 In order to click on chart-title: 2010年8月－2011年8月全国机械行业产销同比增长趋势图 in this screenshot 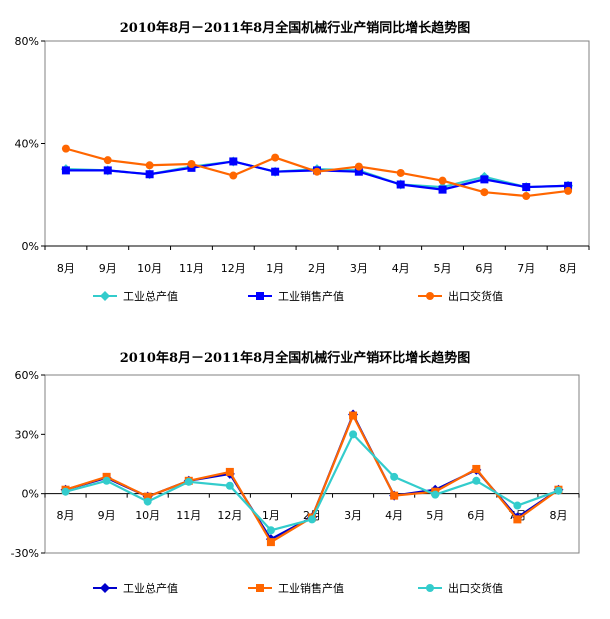, I will do `click(295, 28)`.